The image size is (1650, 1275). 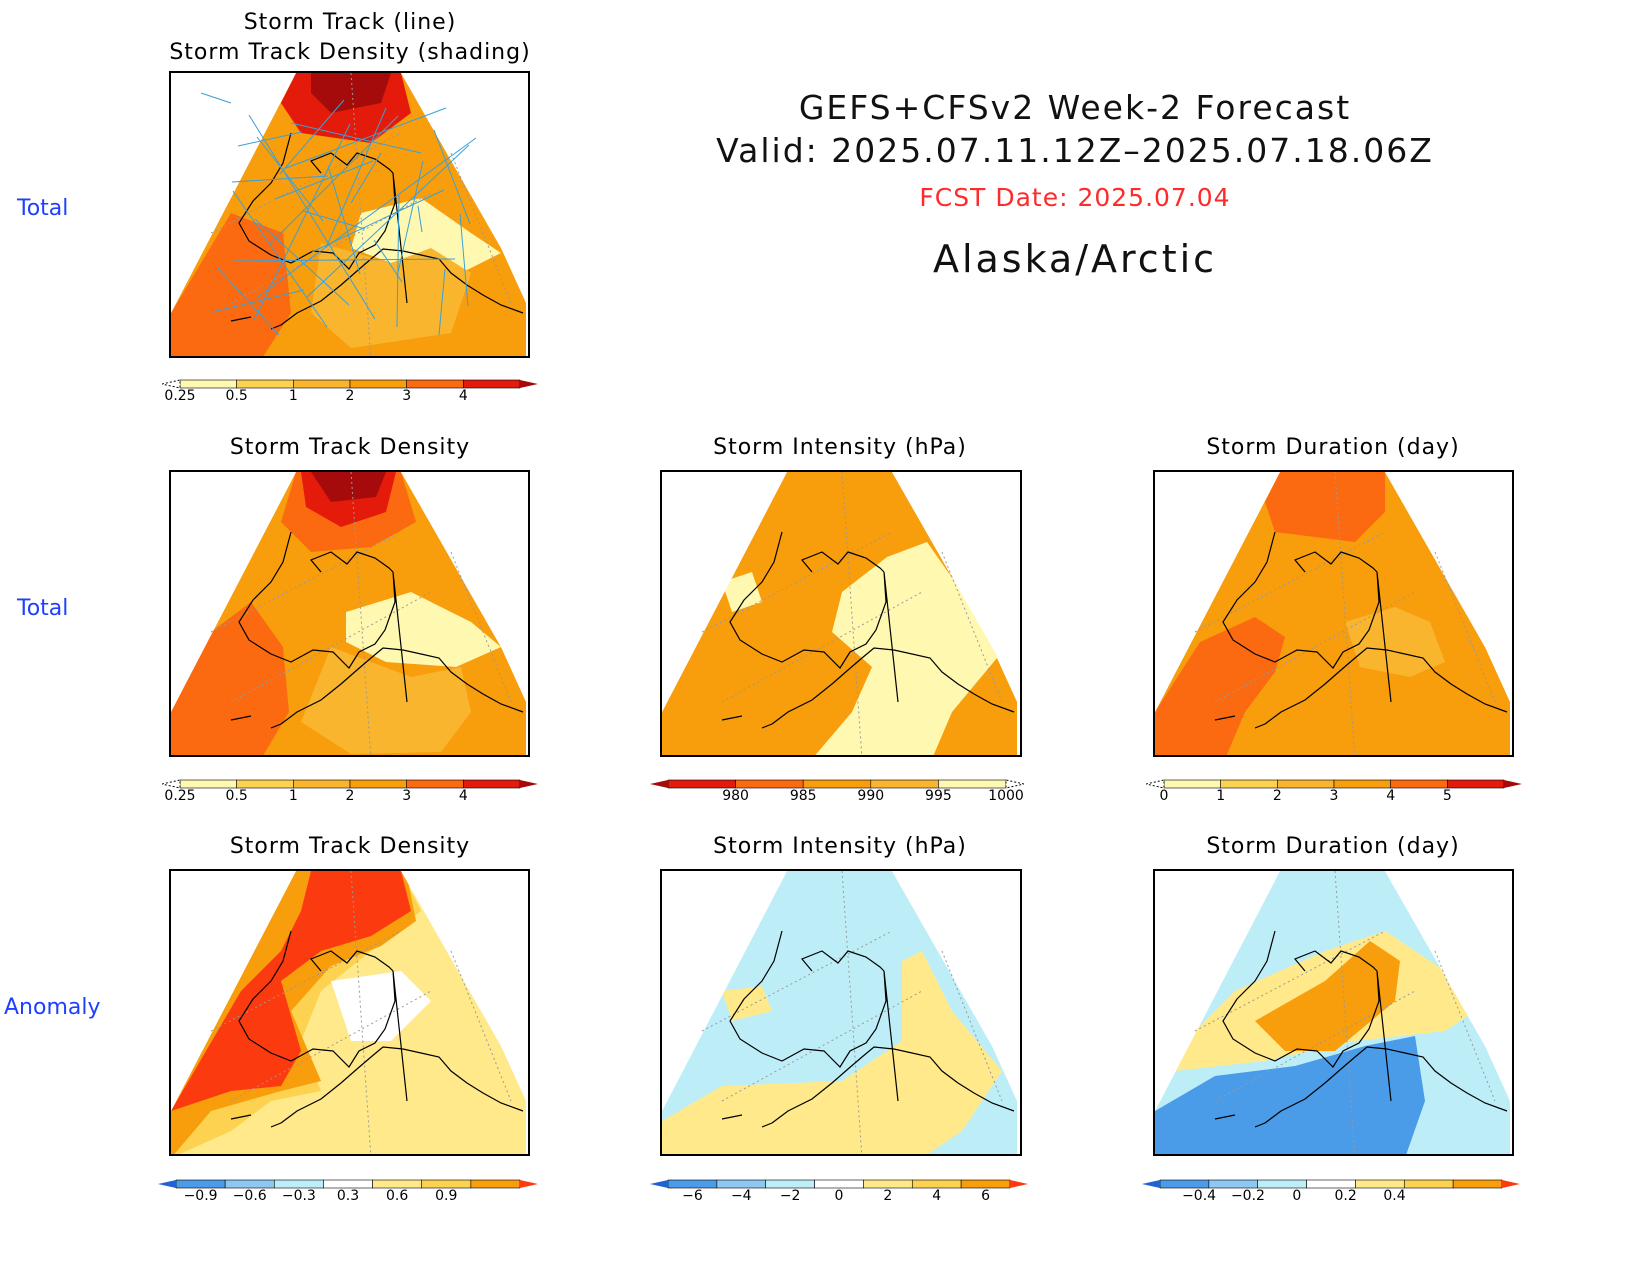 I want to click on map-panel-duration-anomaly, so click(x=1333, y=1012).